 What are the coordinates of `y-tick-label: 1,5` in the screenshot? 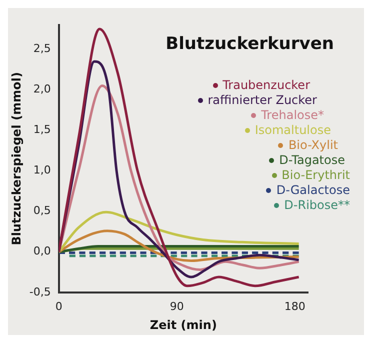 It's located at (42, 129).